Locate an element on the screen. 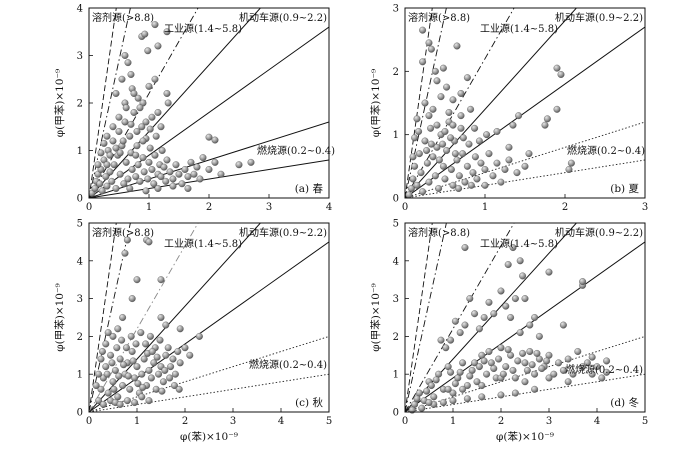 This screenshot has height=449, width=700. x-tick-label: 3 is located at coordinates (233, 421).